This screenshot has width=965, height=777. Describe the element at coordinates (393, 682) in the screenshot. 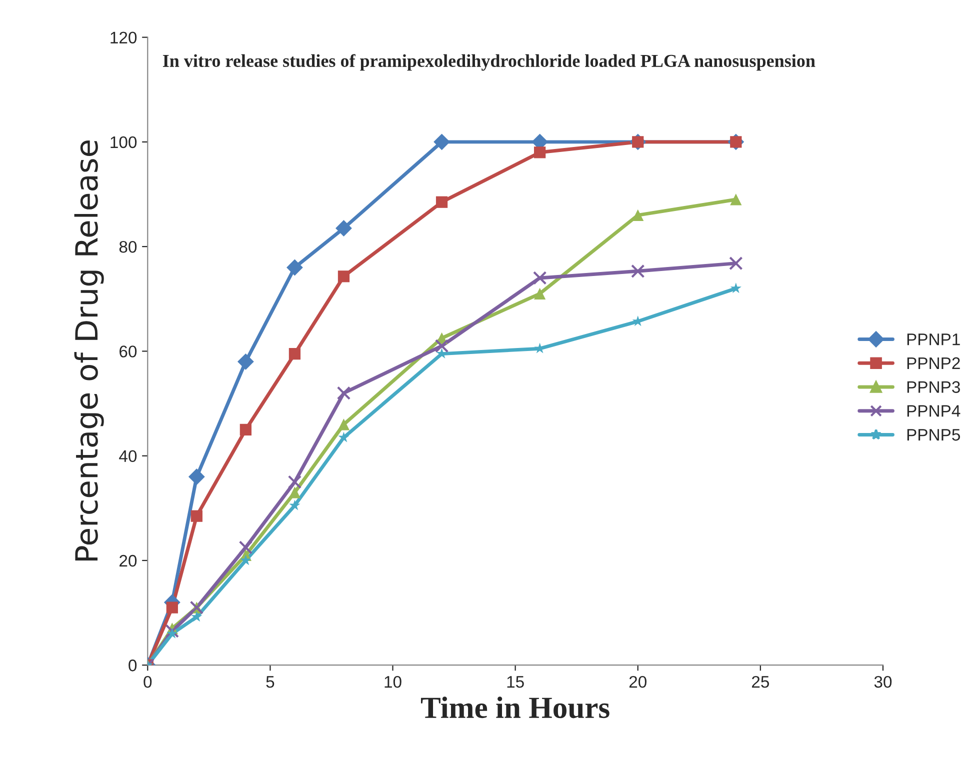

I see `x-tick-label: 10` at that location.